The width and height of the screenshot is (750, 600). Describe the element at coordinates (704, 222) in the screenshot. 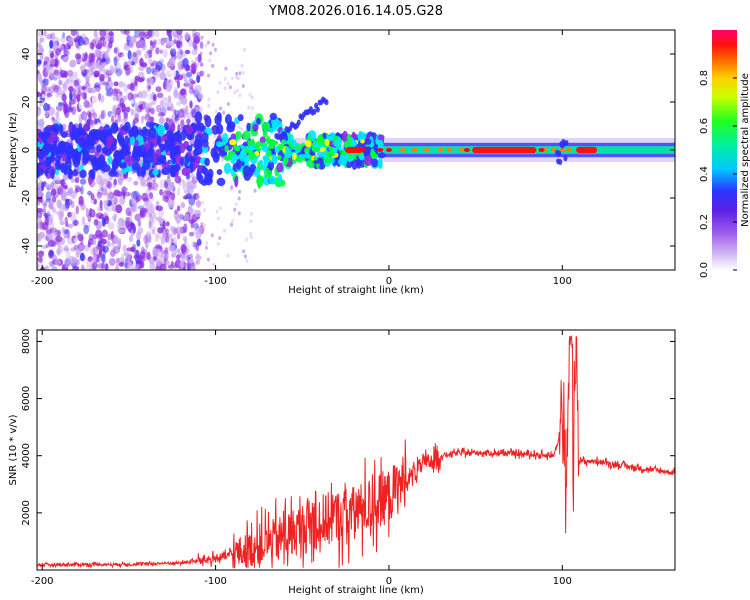

I see `colorbar-tick-label: 0.2` at that location.